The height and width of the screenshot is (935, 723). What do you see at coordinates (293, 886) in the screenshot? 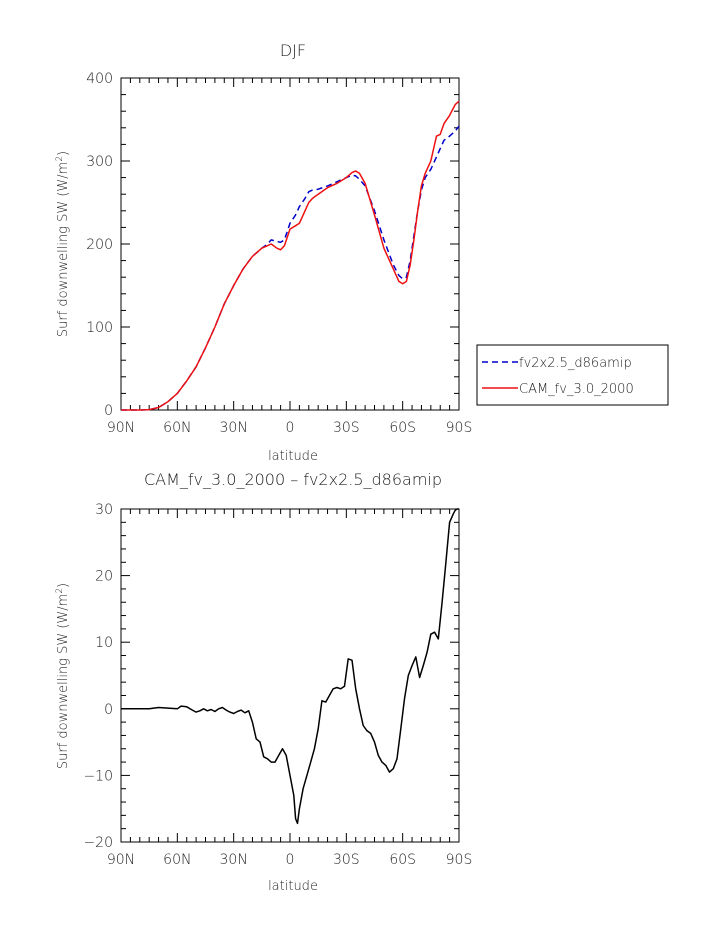
I see `bottom-x-axis-label: latitude` at bounding box center [293, 886].